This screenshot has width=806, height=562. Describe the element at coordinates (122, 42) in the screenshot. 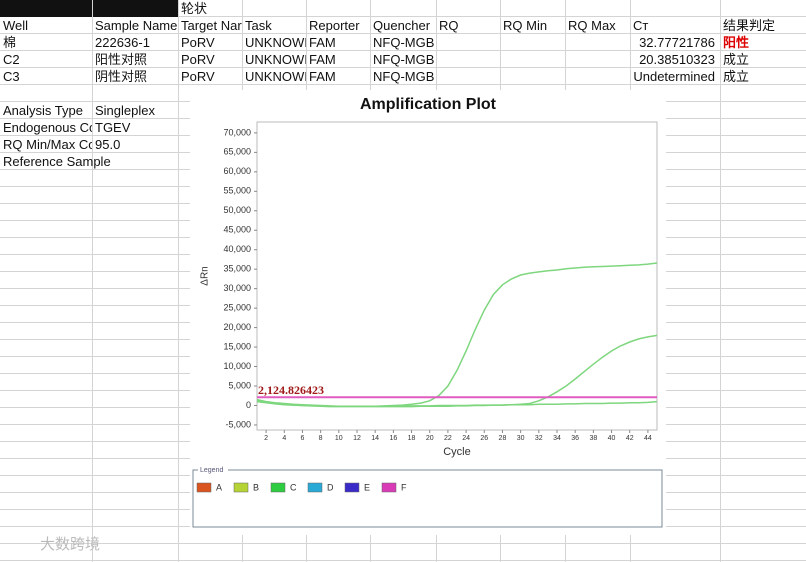

I see `cell: 222636-1` at that location.